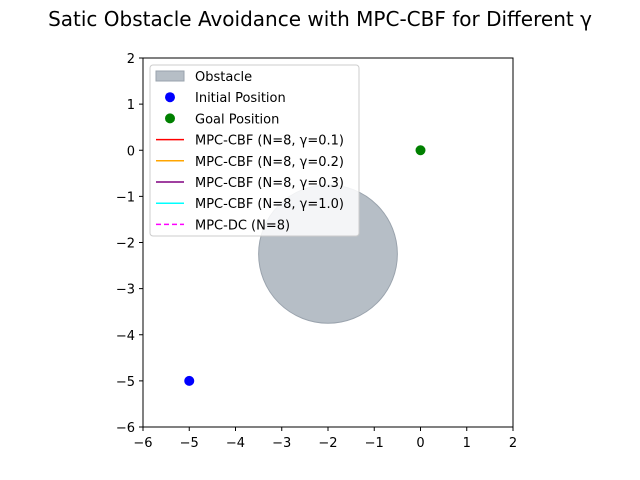  Describe the element at coordinates (513, 443) in the screenshot. I see `x-tick-label: 2` at that location.